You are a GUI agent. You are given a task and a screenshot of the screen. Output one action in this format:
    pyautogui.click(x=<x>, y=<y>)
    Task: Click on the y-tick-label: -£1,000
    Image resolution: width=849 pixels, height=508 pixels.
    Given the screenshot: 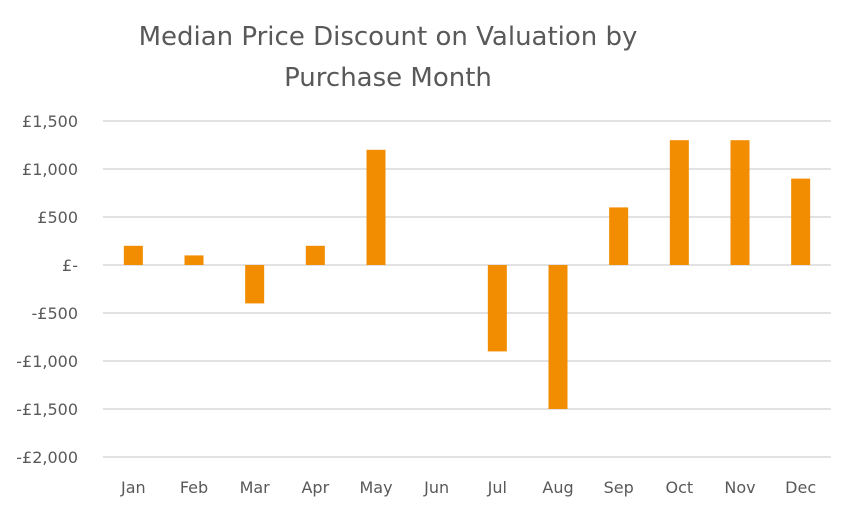 What is the action you would take?
    pyautogui.click(x=47, y=361)
    